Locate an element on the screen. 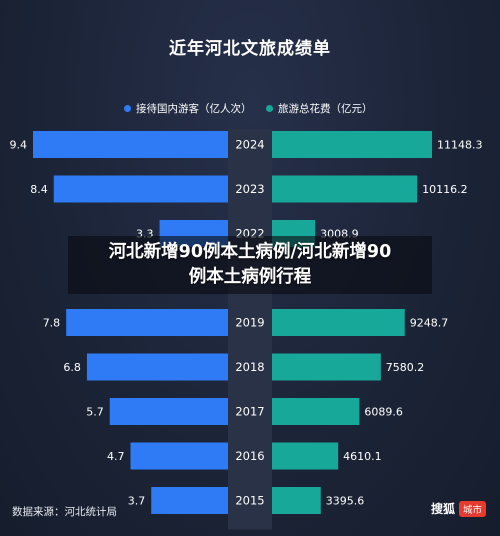 The image size is (500, 536). headline-line-1: 河北新增90例本土病例/河北新增90 is located at coordinates (250, 252).